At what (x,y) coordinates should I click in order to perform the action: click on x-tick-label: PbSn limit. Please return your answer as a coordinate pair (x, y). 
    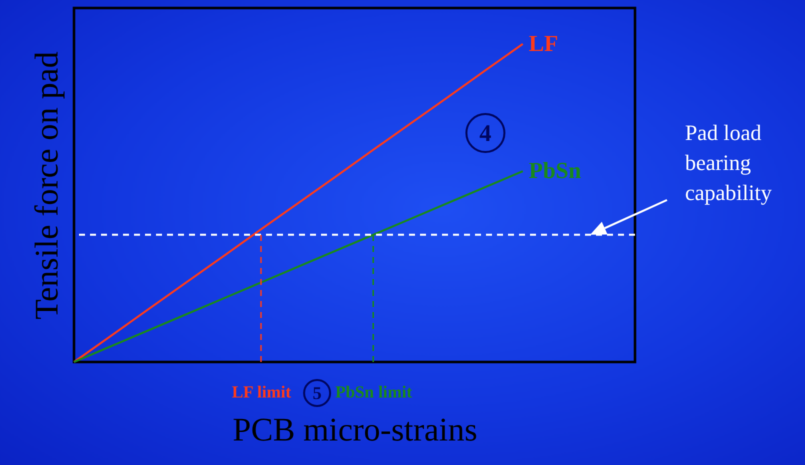
    Looking at the image, I should click on (374, 392).